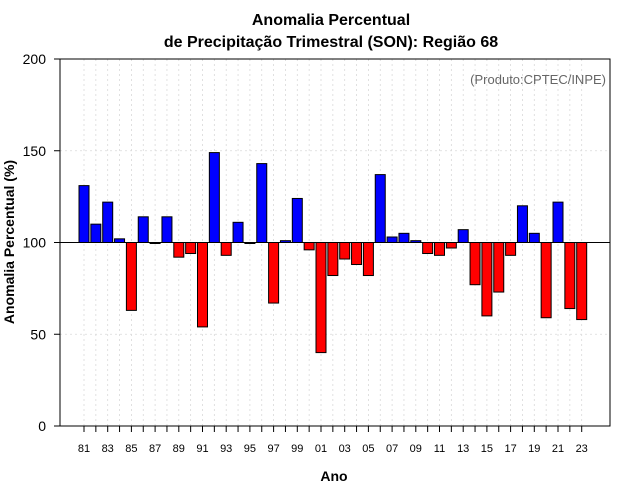 The height and width of the screenshot is (500, 640). I want to click on y-tick-label: 50, so click(38, 334).